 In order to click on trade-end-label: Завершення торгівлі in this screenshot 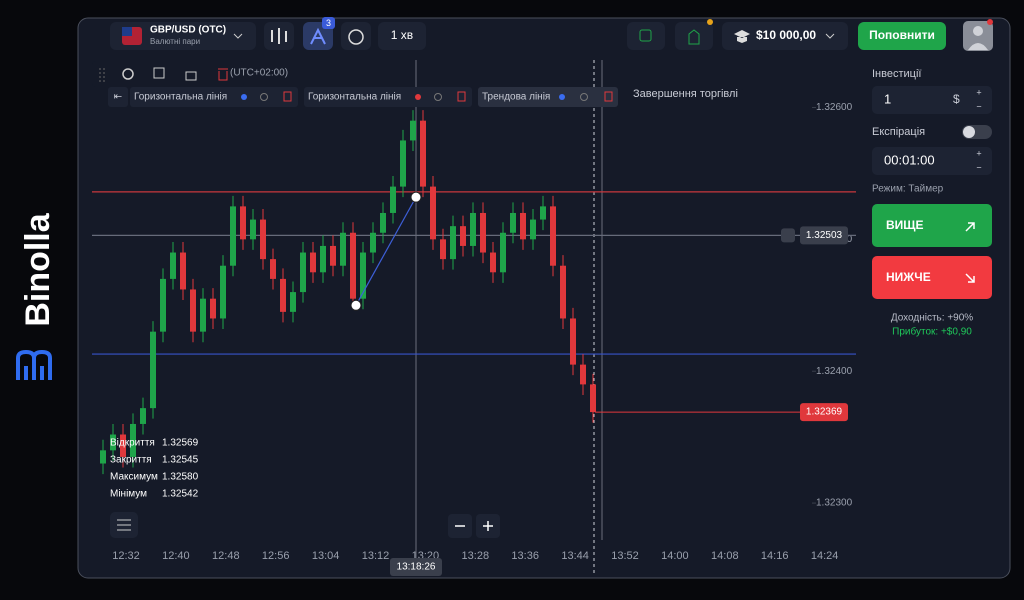, I will do `click(685, 94)`.